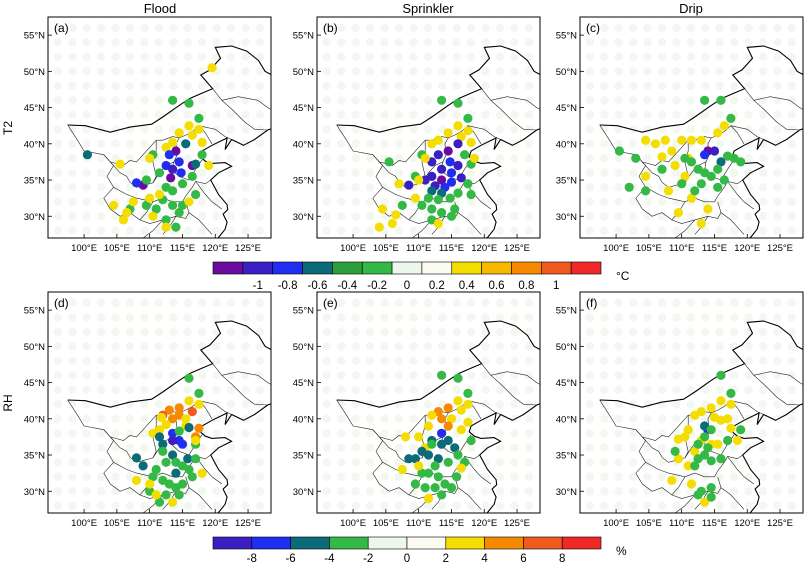  I want to click on column-title-drip: Drip, so click(691, 8).